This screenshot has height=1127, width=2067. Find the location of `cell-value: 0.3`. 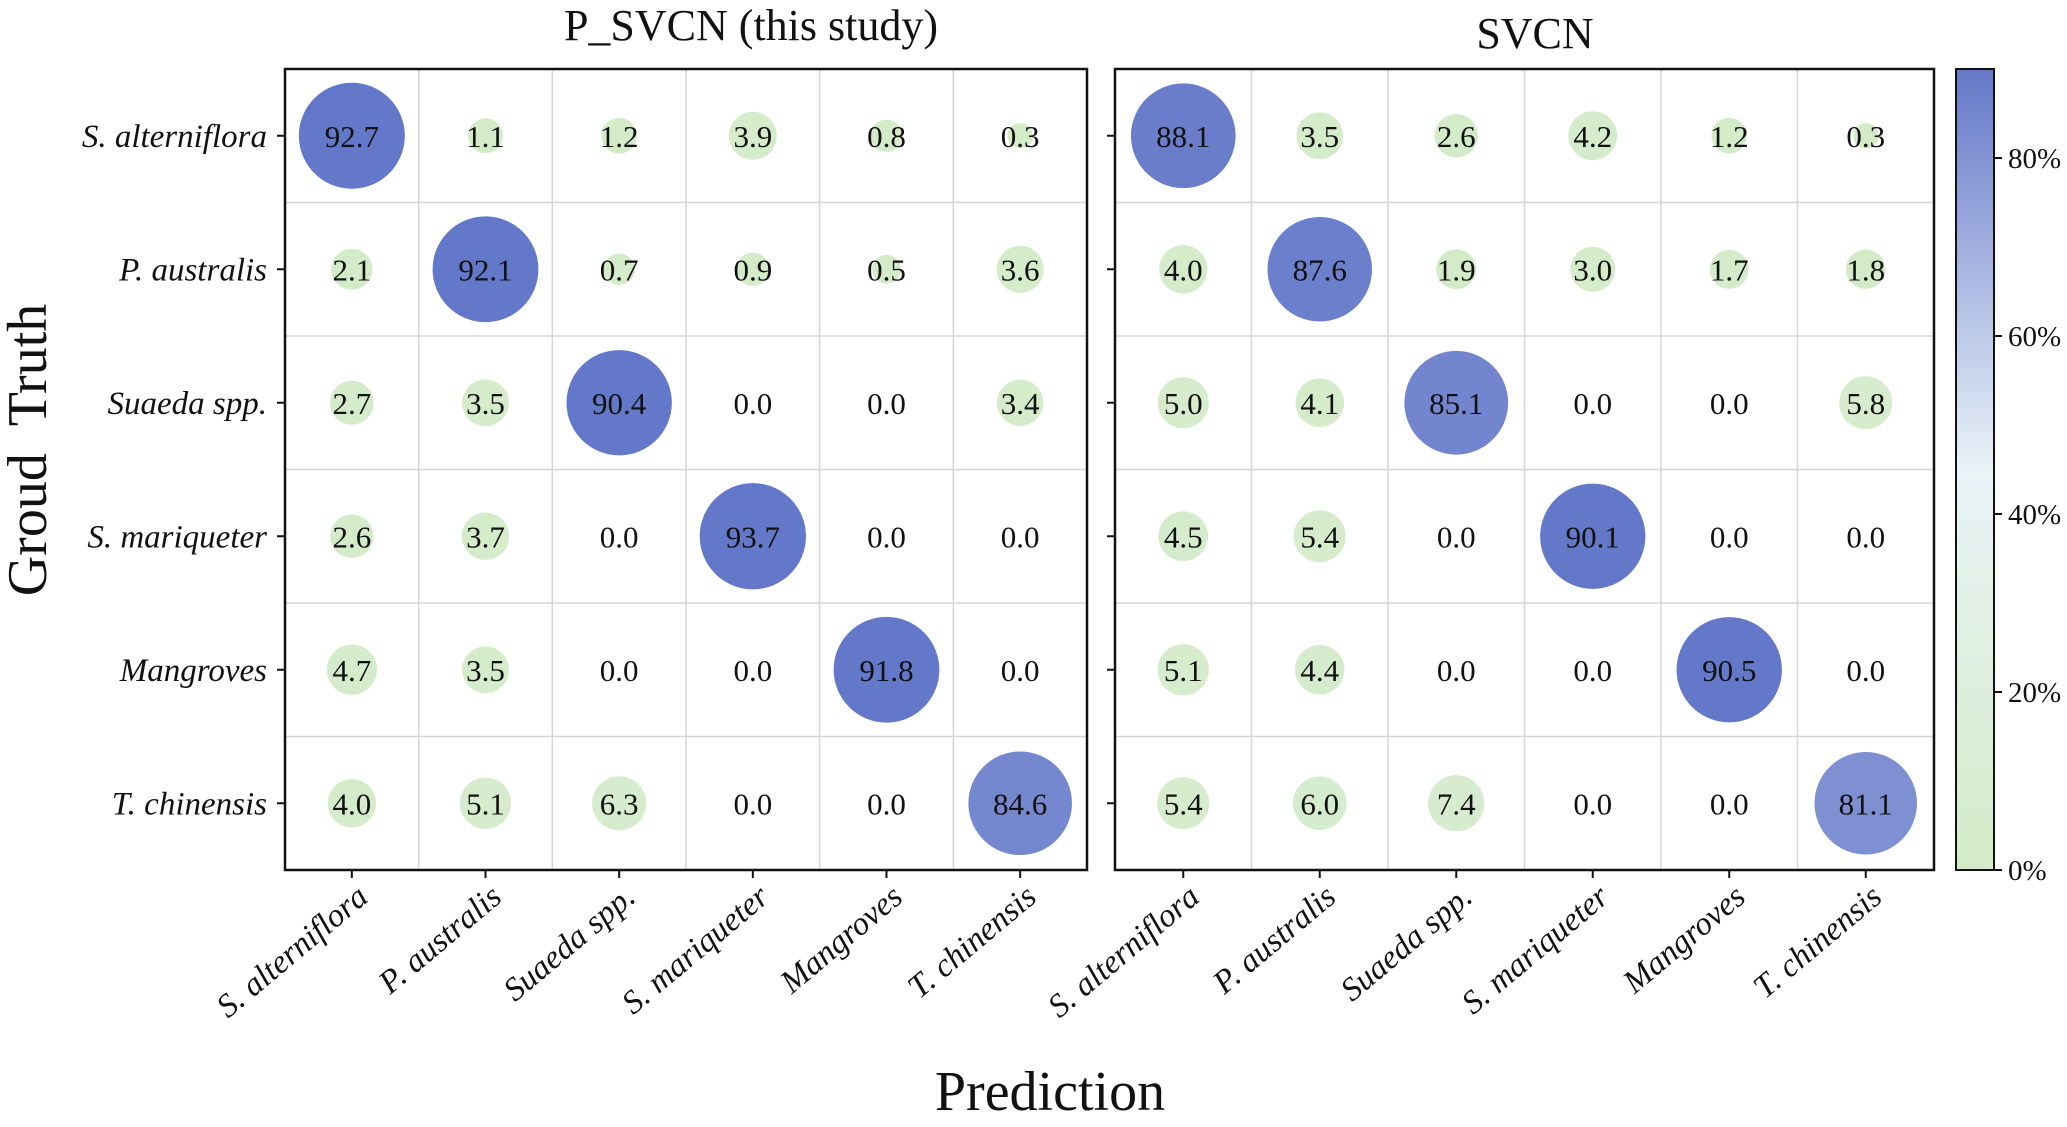

cell-value: 0.3 is located at coordinates (1020, 136).